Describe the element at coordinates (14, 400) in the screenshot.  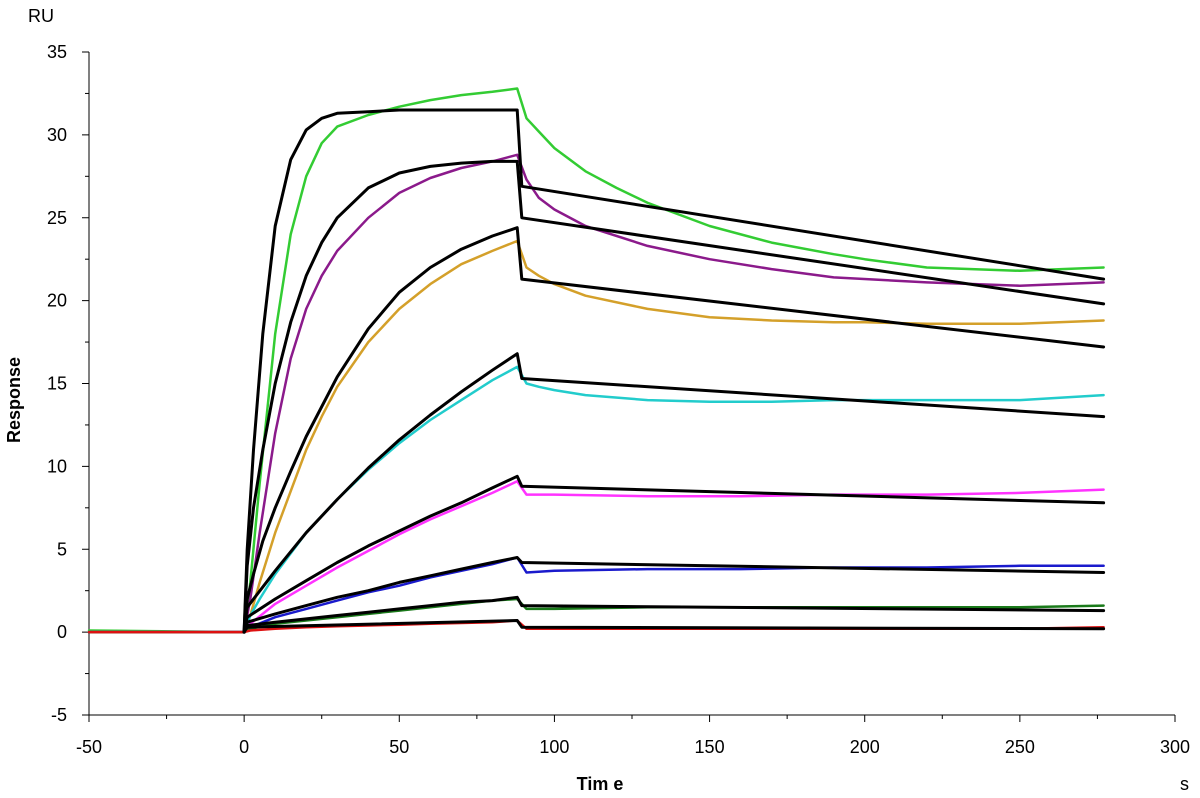
I see `y-axis-title: Response` at that location.